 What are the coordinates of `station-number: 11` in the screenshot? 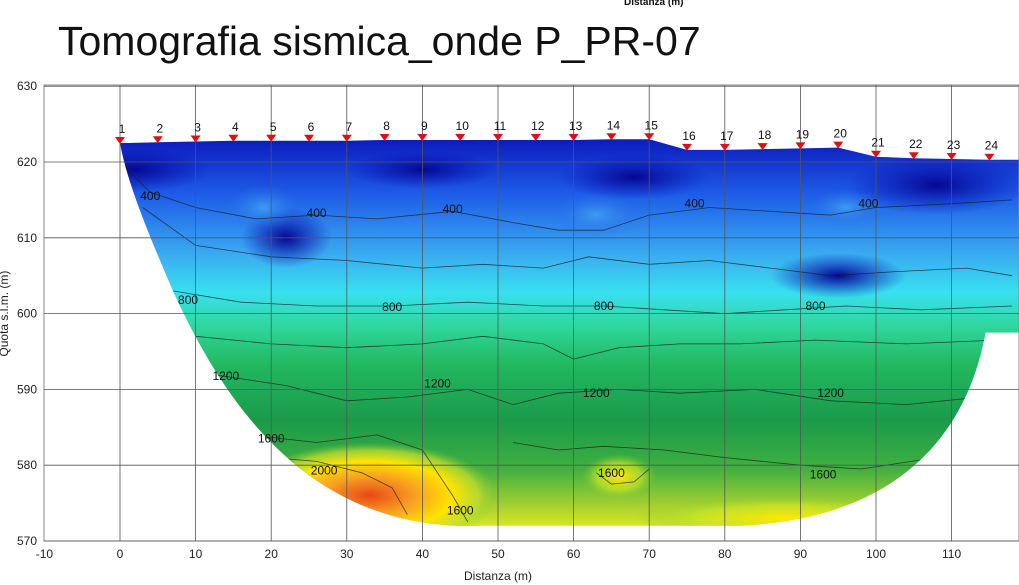 It's located at (500, 126).